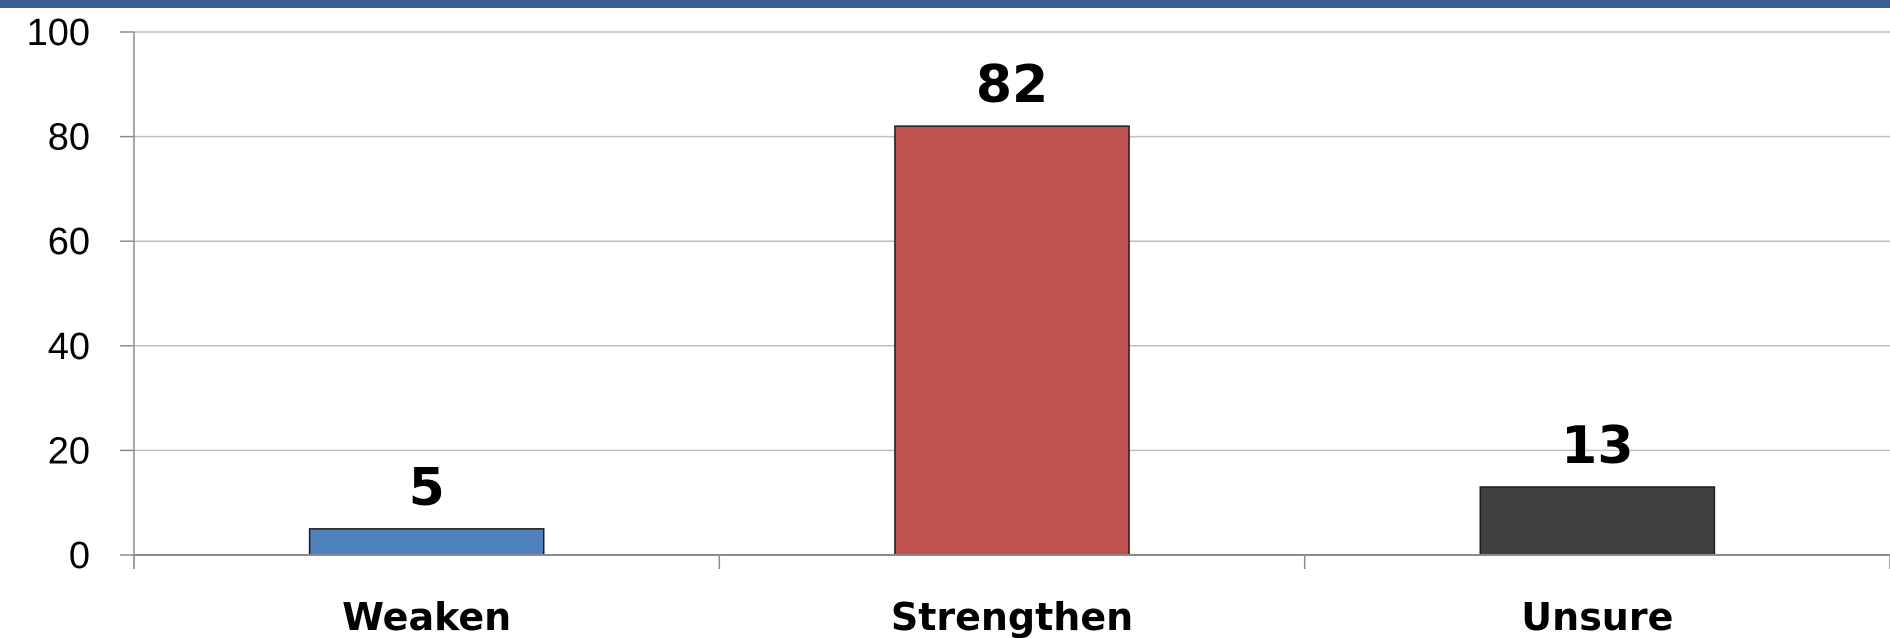 The height and width of the screenshot is (638, 1890). I want to click on y-tick-label: 20, so click(69, 451).